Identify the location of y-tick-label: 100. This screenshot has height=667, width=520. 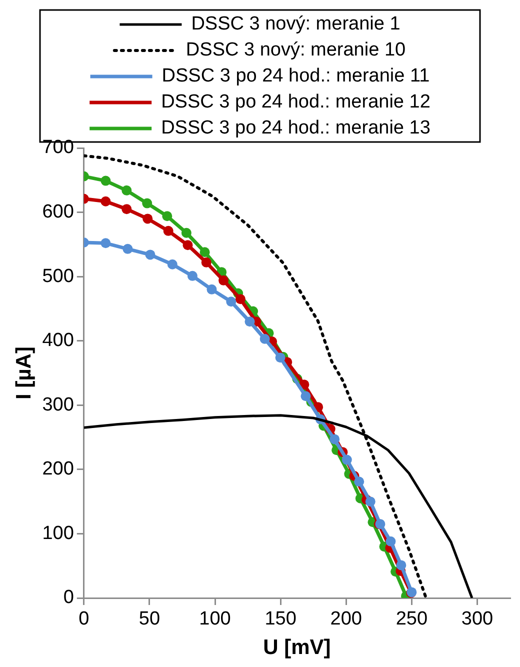
(58, 533).